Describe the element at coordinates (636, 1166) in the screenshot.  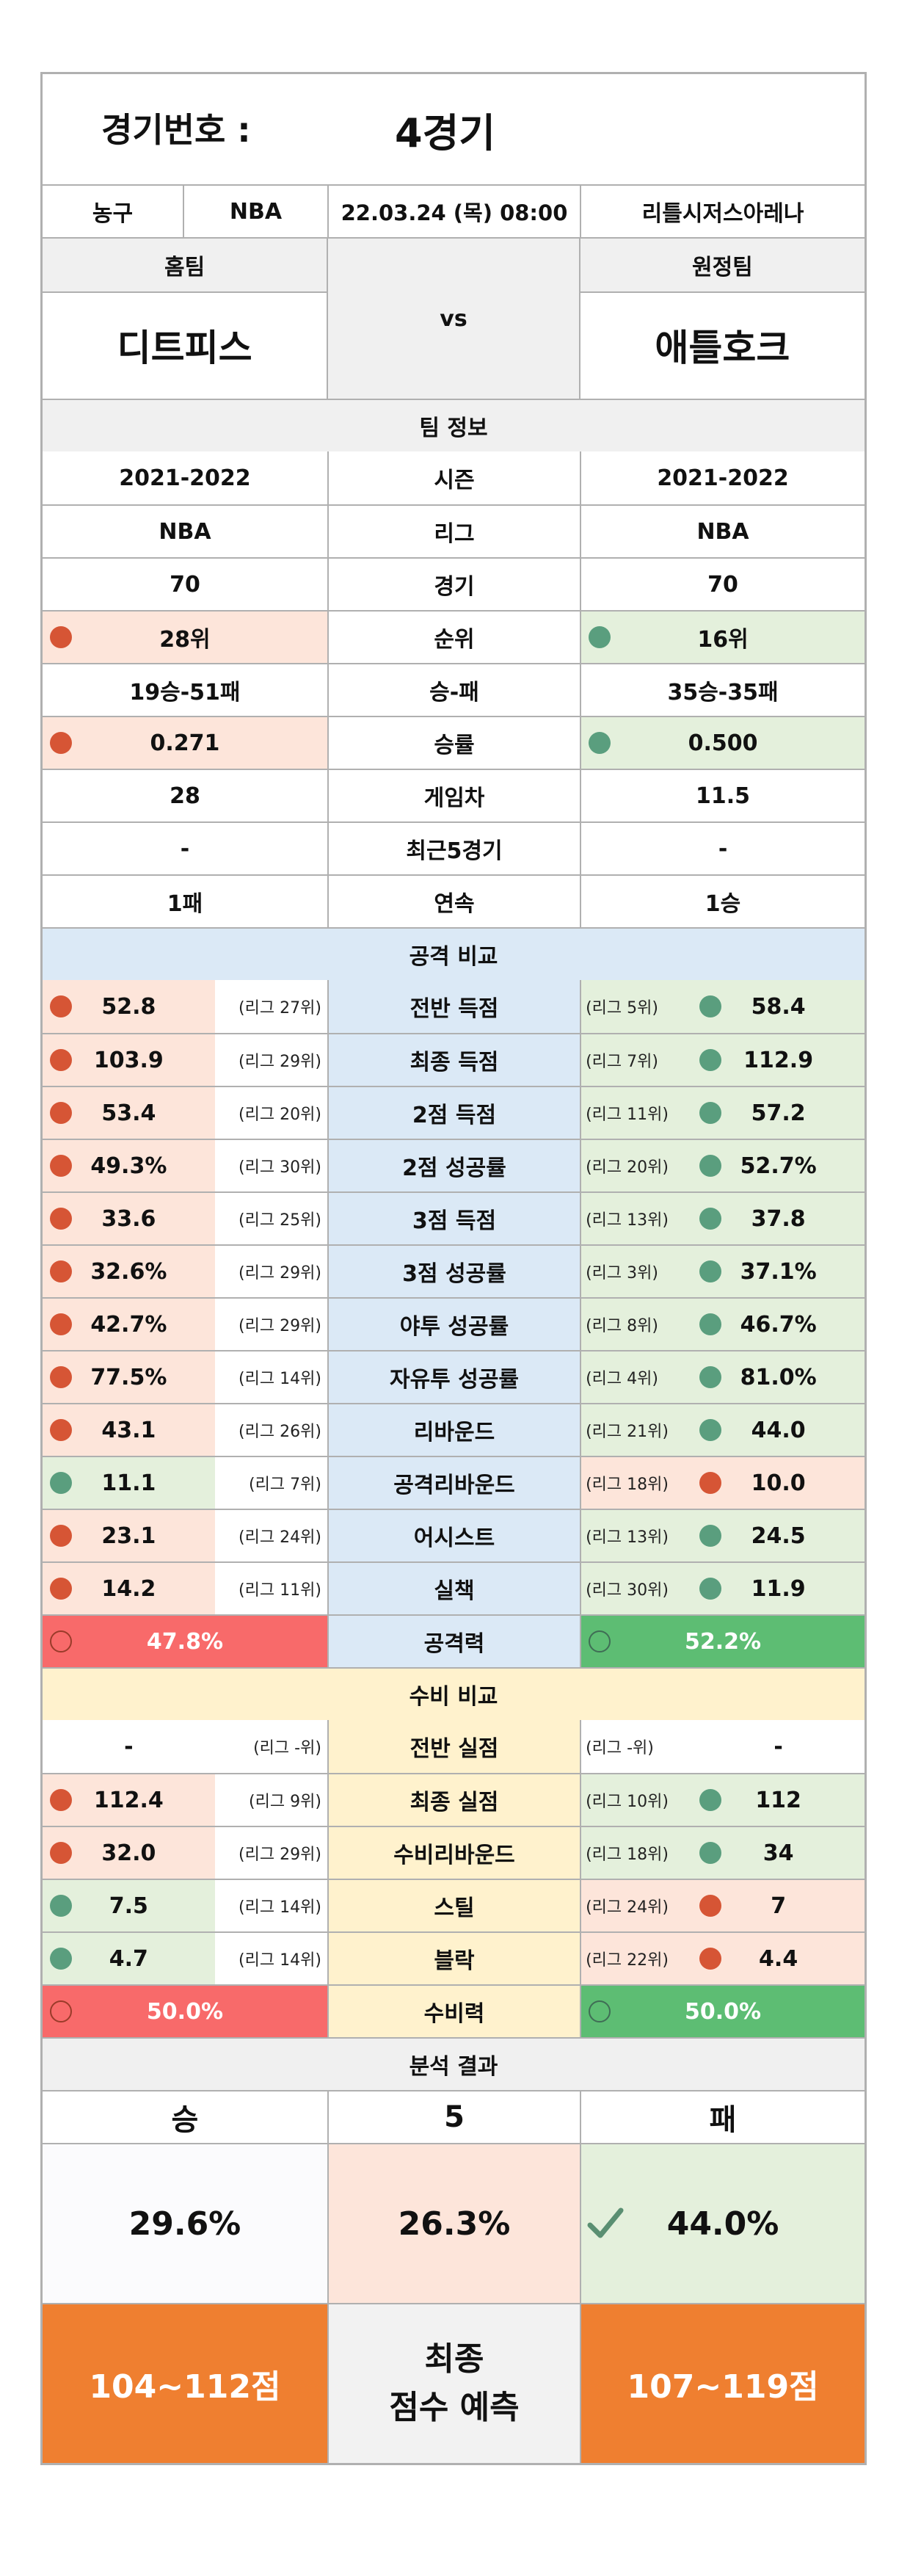
I see `away-league-rank: (리그 20위)` at that location.